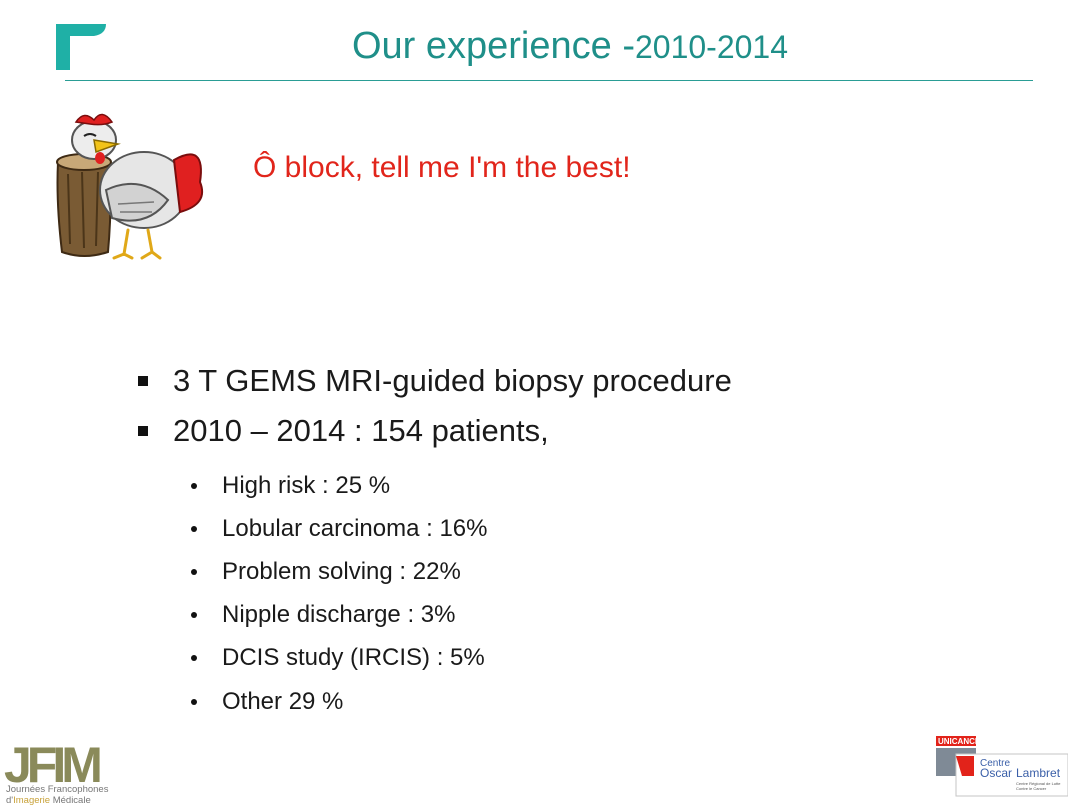  I want to click on svg-text: Centre Régional de Lutte, so click(1038, 783).